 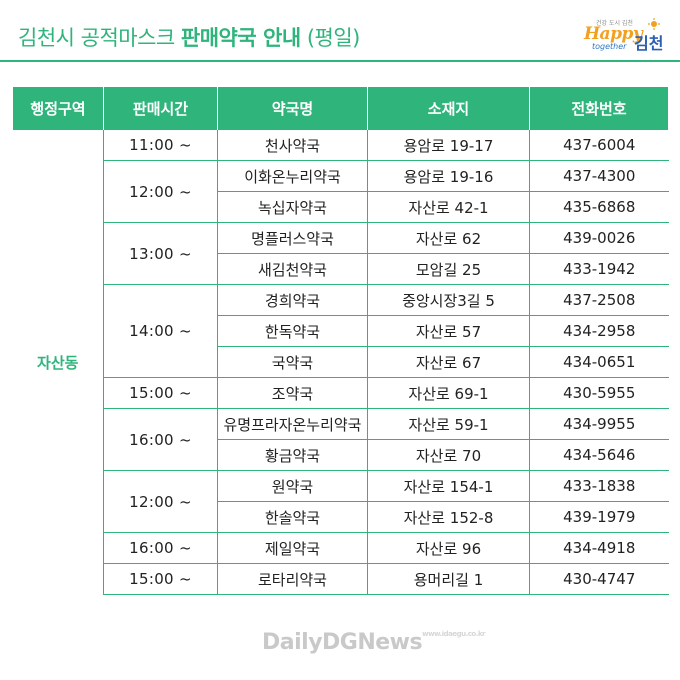 I want to click on phone-cell: 439-0026, so click(x=599, y=238).